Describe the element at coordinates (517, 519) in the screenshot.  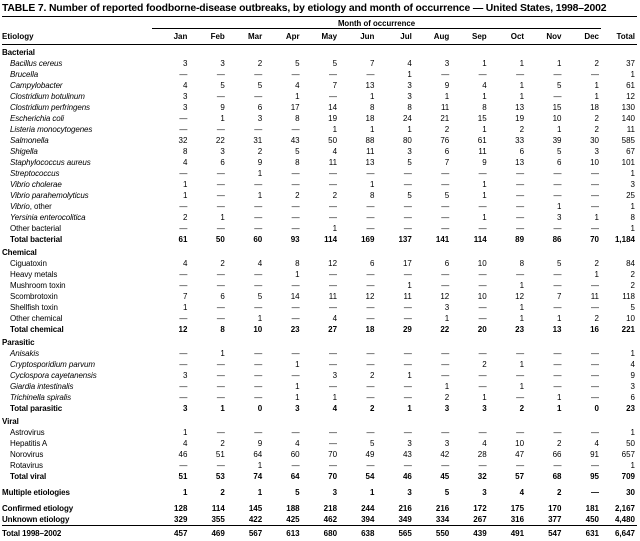
I see `value-cell: 316` at that location.